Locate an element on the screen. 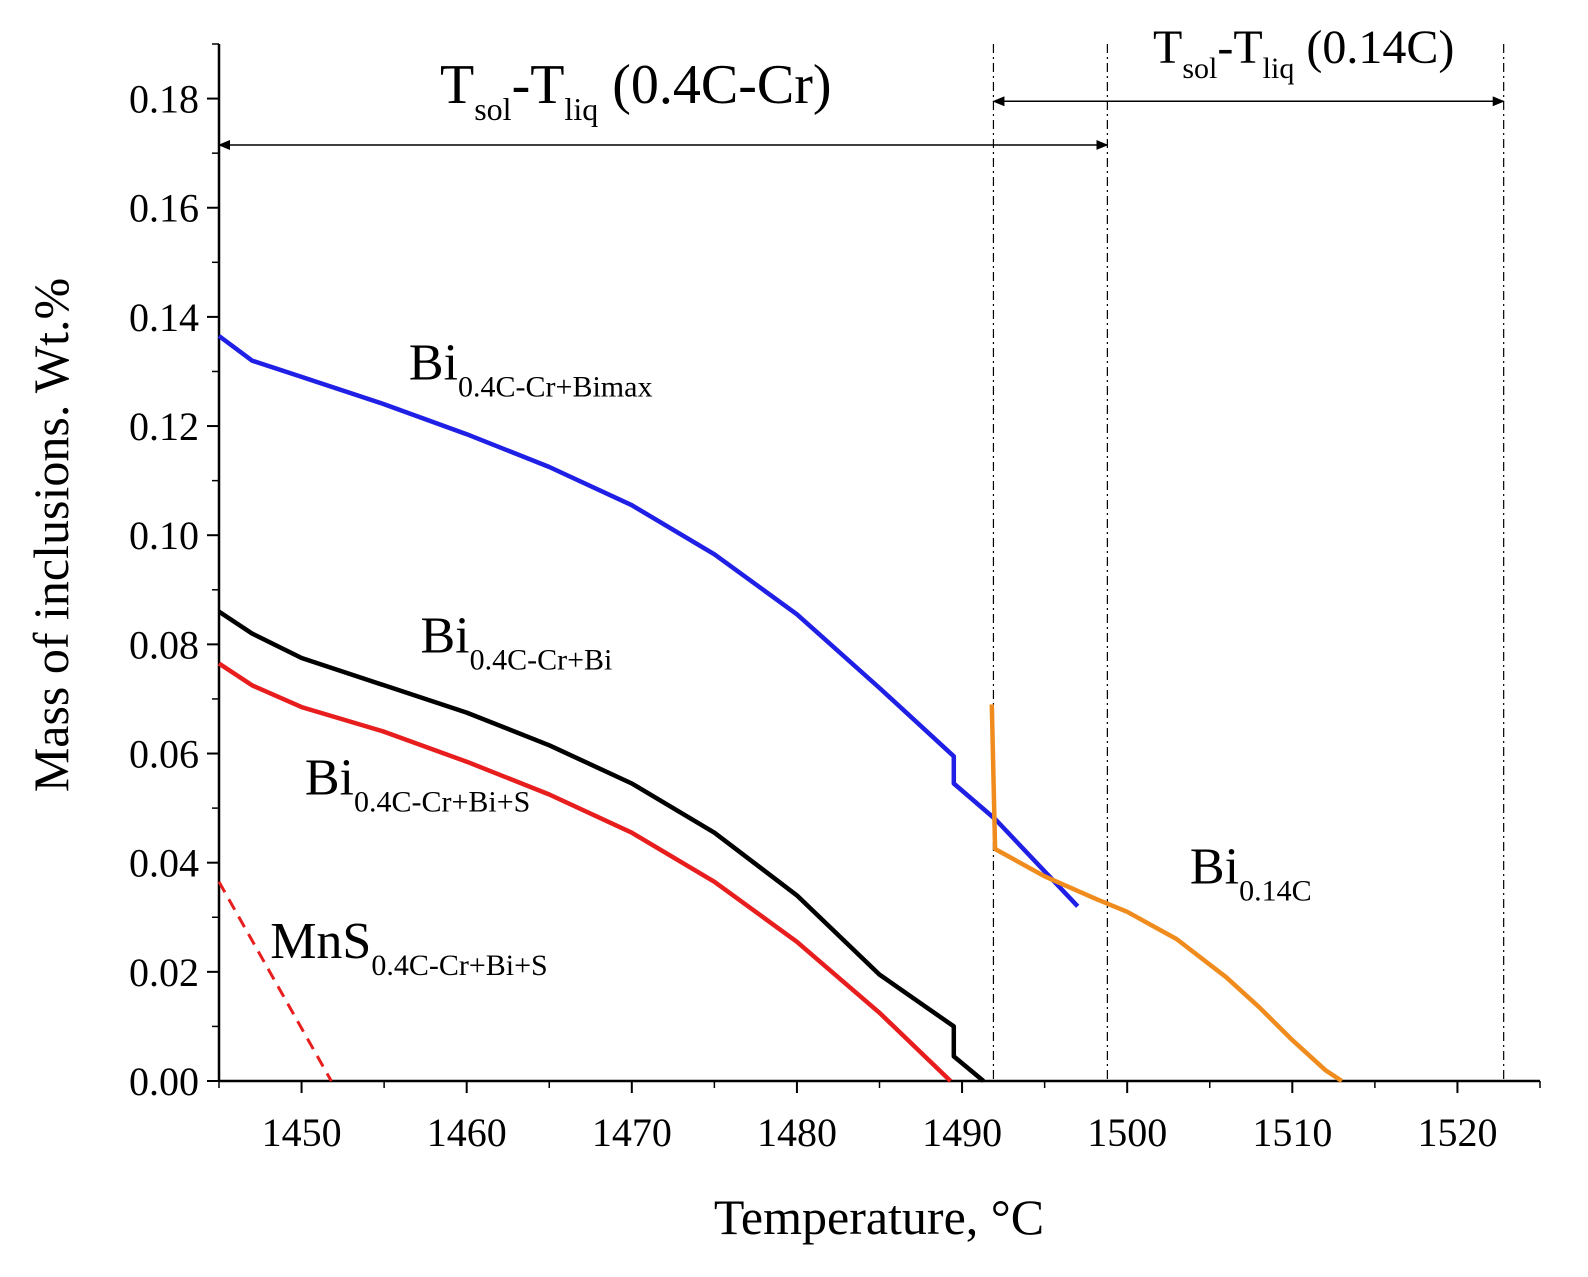 The height and width of the screenshot is (1277, 1588). y-tick-label-0.12: 0.12 is located at coordinates (164, 426).